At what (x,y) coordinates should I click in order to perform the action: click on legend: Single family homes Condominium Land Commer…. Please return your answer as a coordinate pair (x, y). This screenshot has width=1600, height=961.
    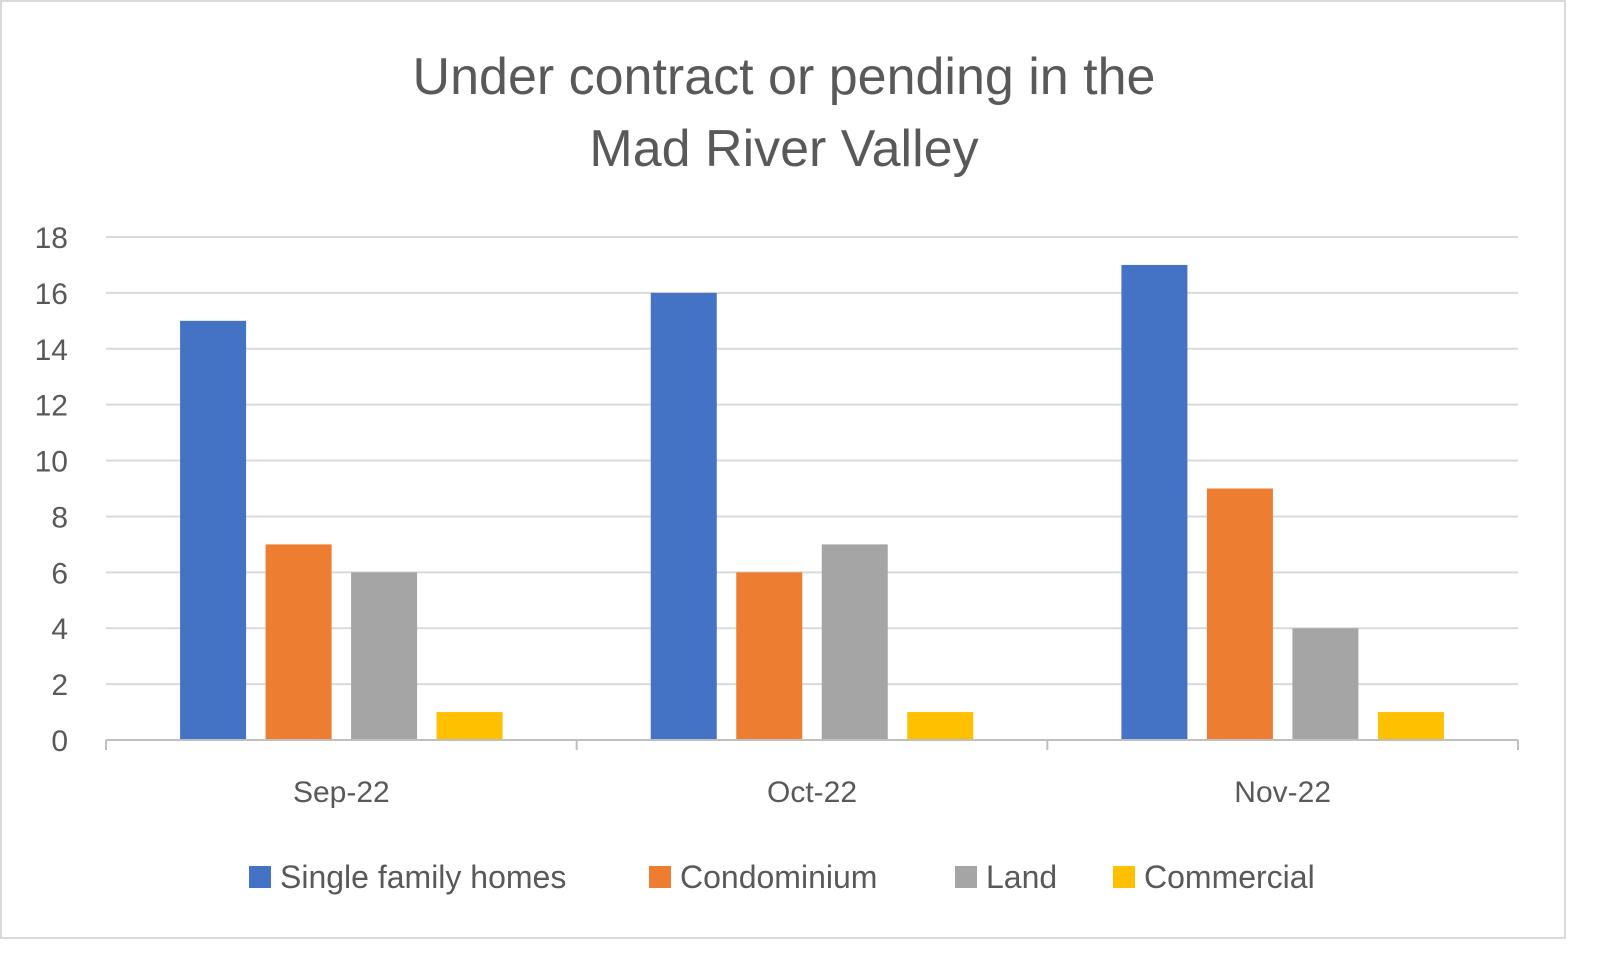
    Looking at the image, I should click on (782, 877).